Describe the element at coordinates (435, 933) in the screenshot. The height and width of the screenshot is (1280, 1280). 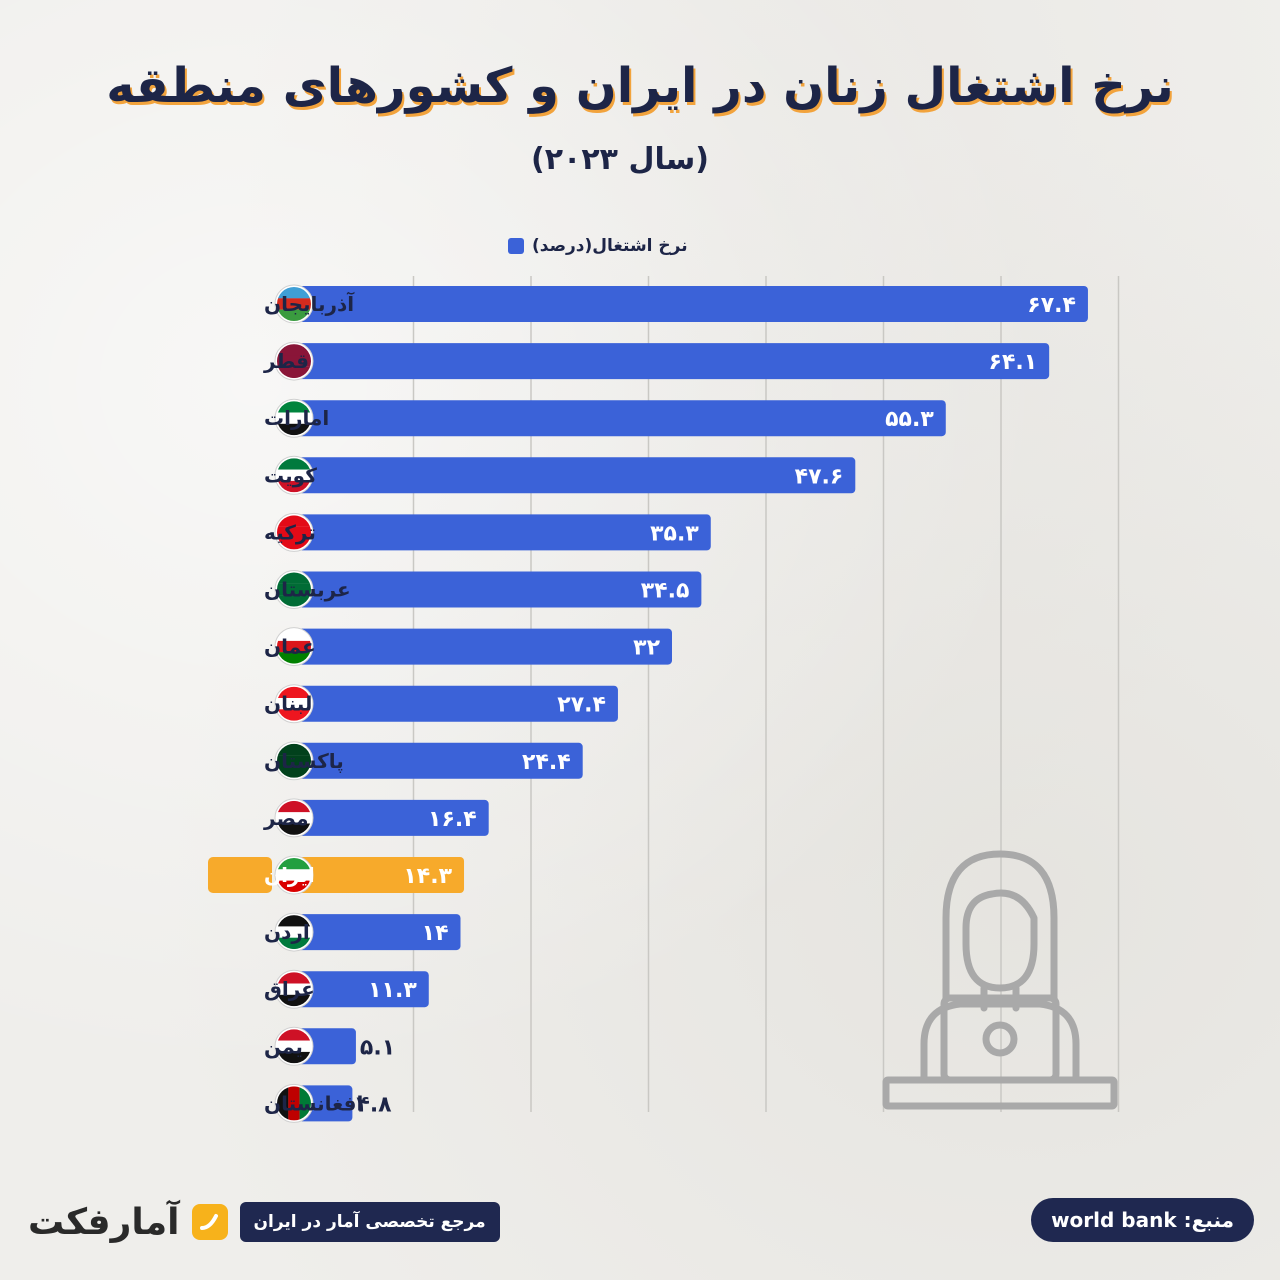
I see `bar-value-label: ۱۴` at that location.